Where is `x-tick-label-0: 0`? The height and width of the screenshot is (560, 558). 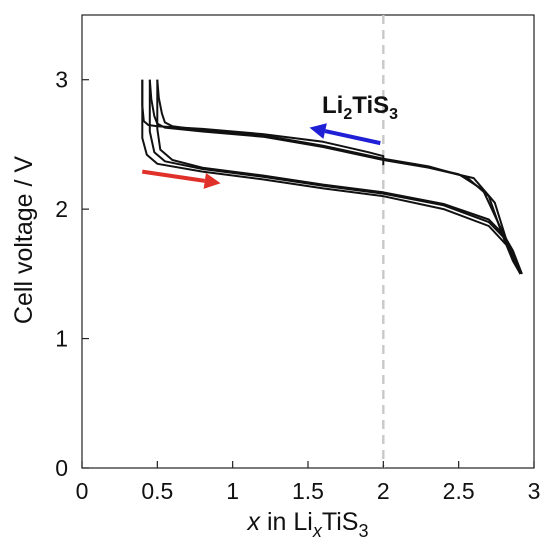 x-tick-label-0: 0 is located at coordinates (82, 491).